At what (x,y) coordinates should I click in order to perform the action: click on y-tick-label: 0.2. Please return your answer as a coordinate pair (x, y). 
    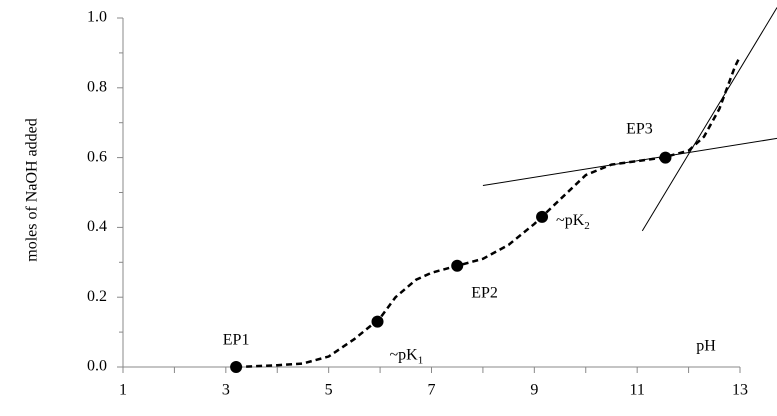
    Looking at the image, I should click on (97, 296).